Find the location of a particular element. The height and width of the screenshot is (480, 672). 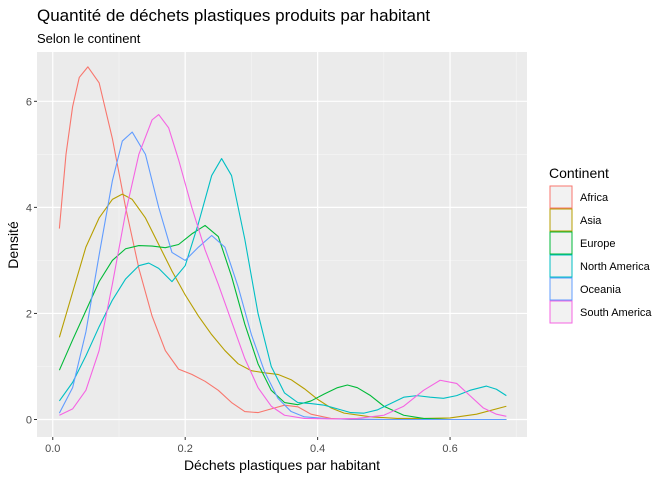

legend-key-south-america is located at coordinates (561, 312).